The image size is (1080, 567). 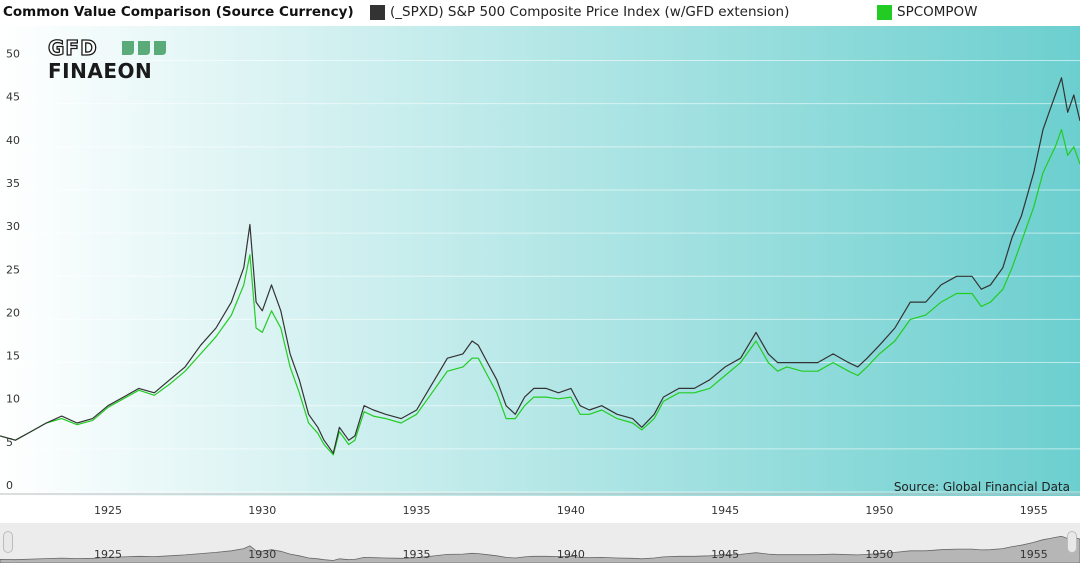 I want to click on y-tick-labels: 0 5 10 15 20 25 30 35 40 45 50, so click(x=13, y=270).